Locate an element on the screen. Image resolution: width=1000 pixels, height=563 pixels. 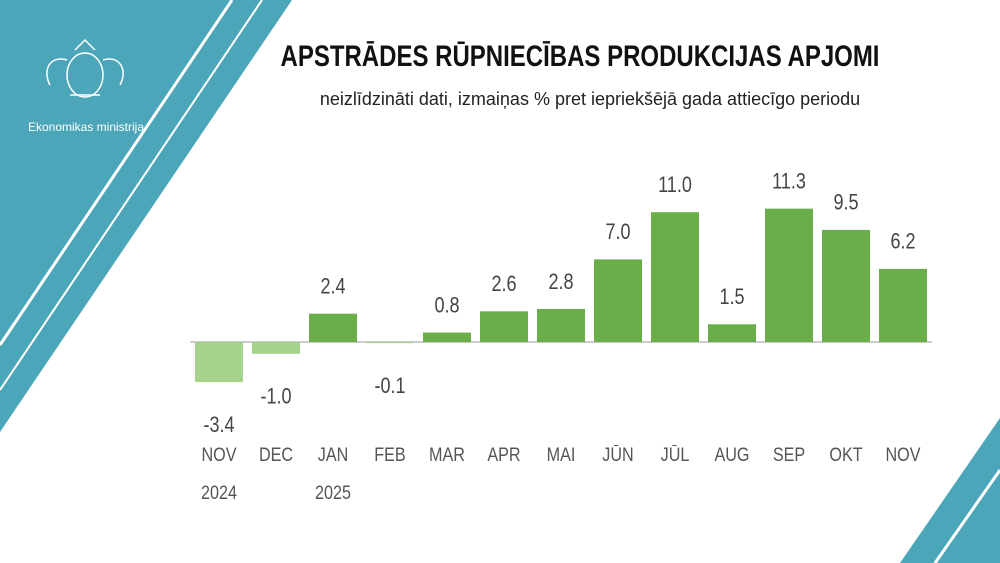
x-tick-label: NOV 2024 is located at coordinates (219, 474).